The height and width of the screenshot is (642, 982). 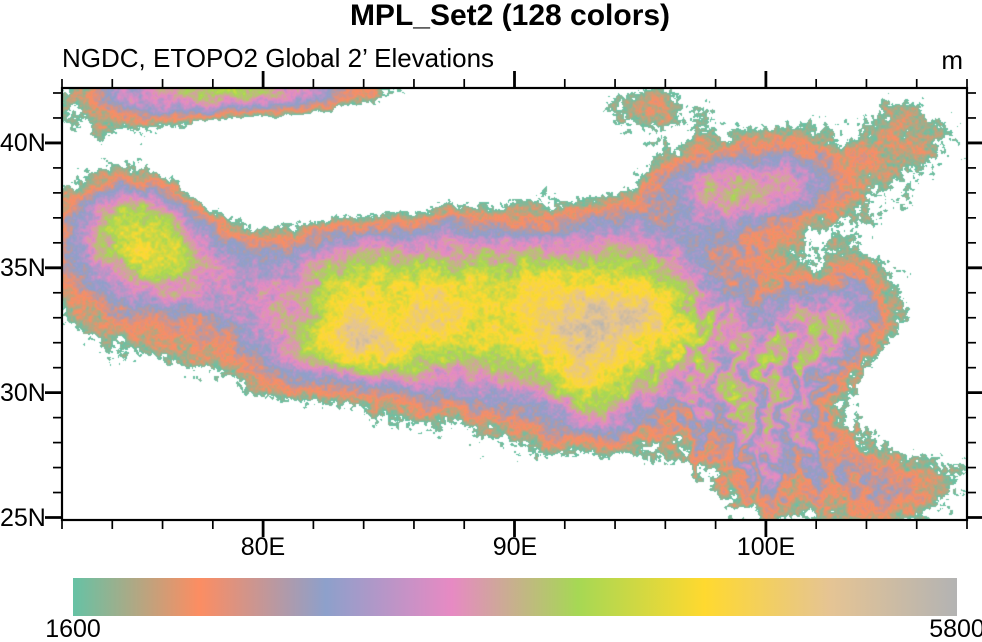 What do you see at coordinates (515, 597) in the screenshot?
I see `colorbar-gradient` at bounding box center [515, 597].